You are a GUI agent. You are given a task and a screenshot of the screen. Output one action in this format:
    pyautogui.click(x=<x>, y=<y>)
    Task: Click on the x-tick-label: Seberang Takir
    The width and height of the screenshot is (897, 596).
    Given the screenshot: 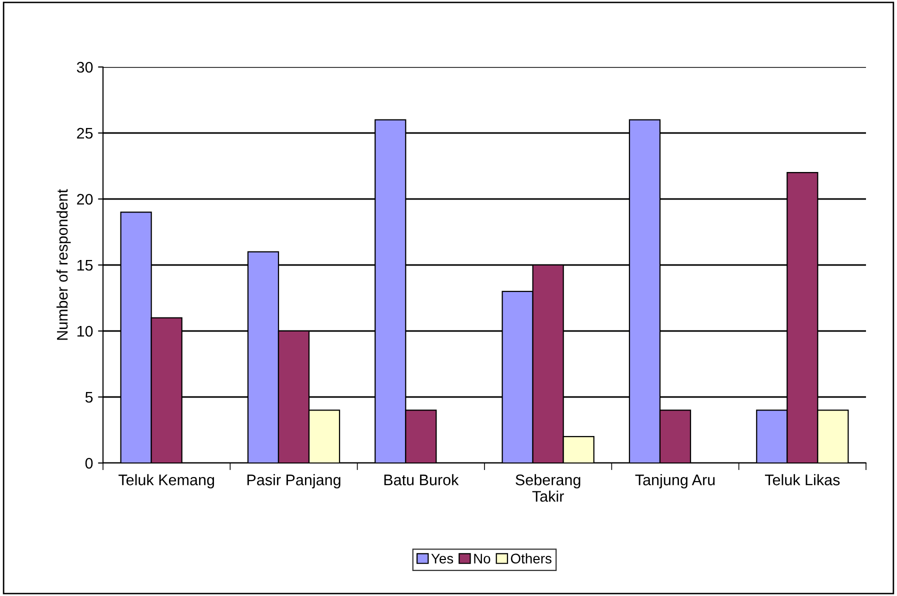 What is the action you would take?
    pyautogui.click(x=548, y=488)
    